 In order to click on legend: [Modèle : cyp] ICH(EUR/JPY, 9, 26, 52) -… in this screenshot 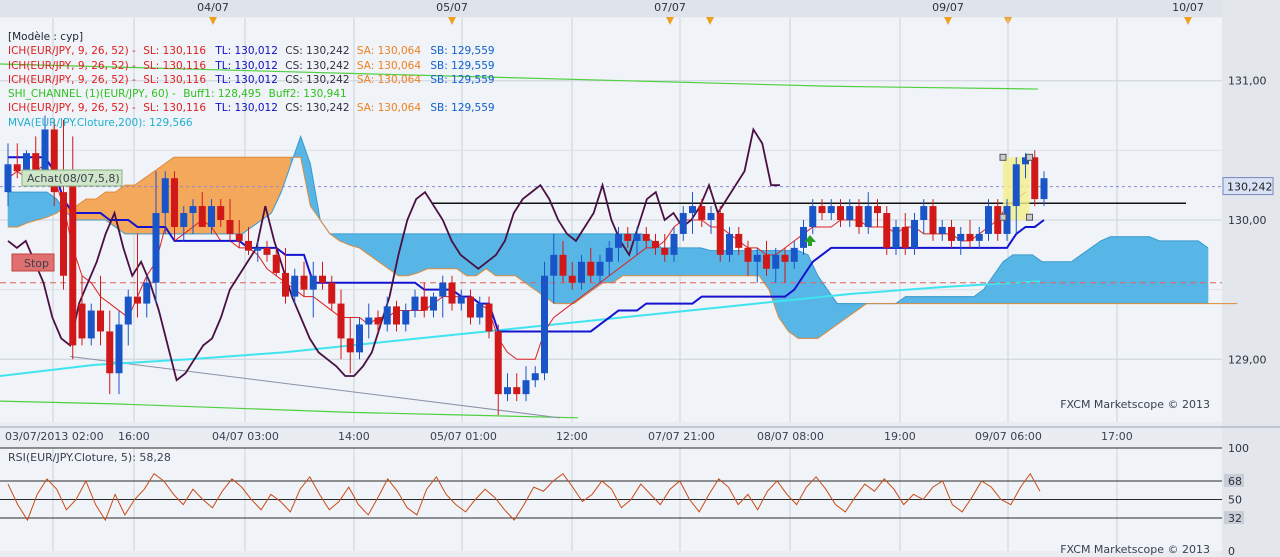, I will do `click(251, 80)`.